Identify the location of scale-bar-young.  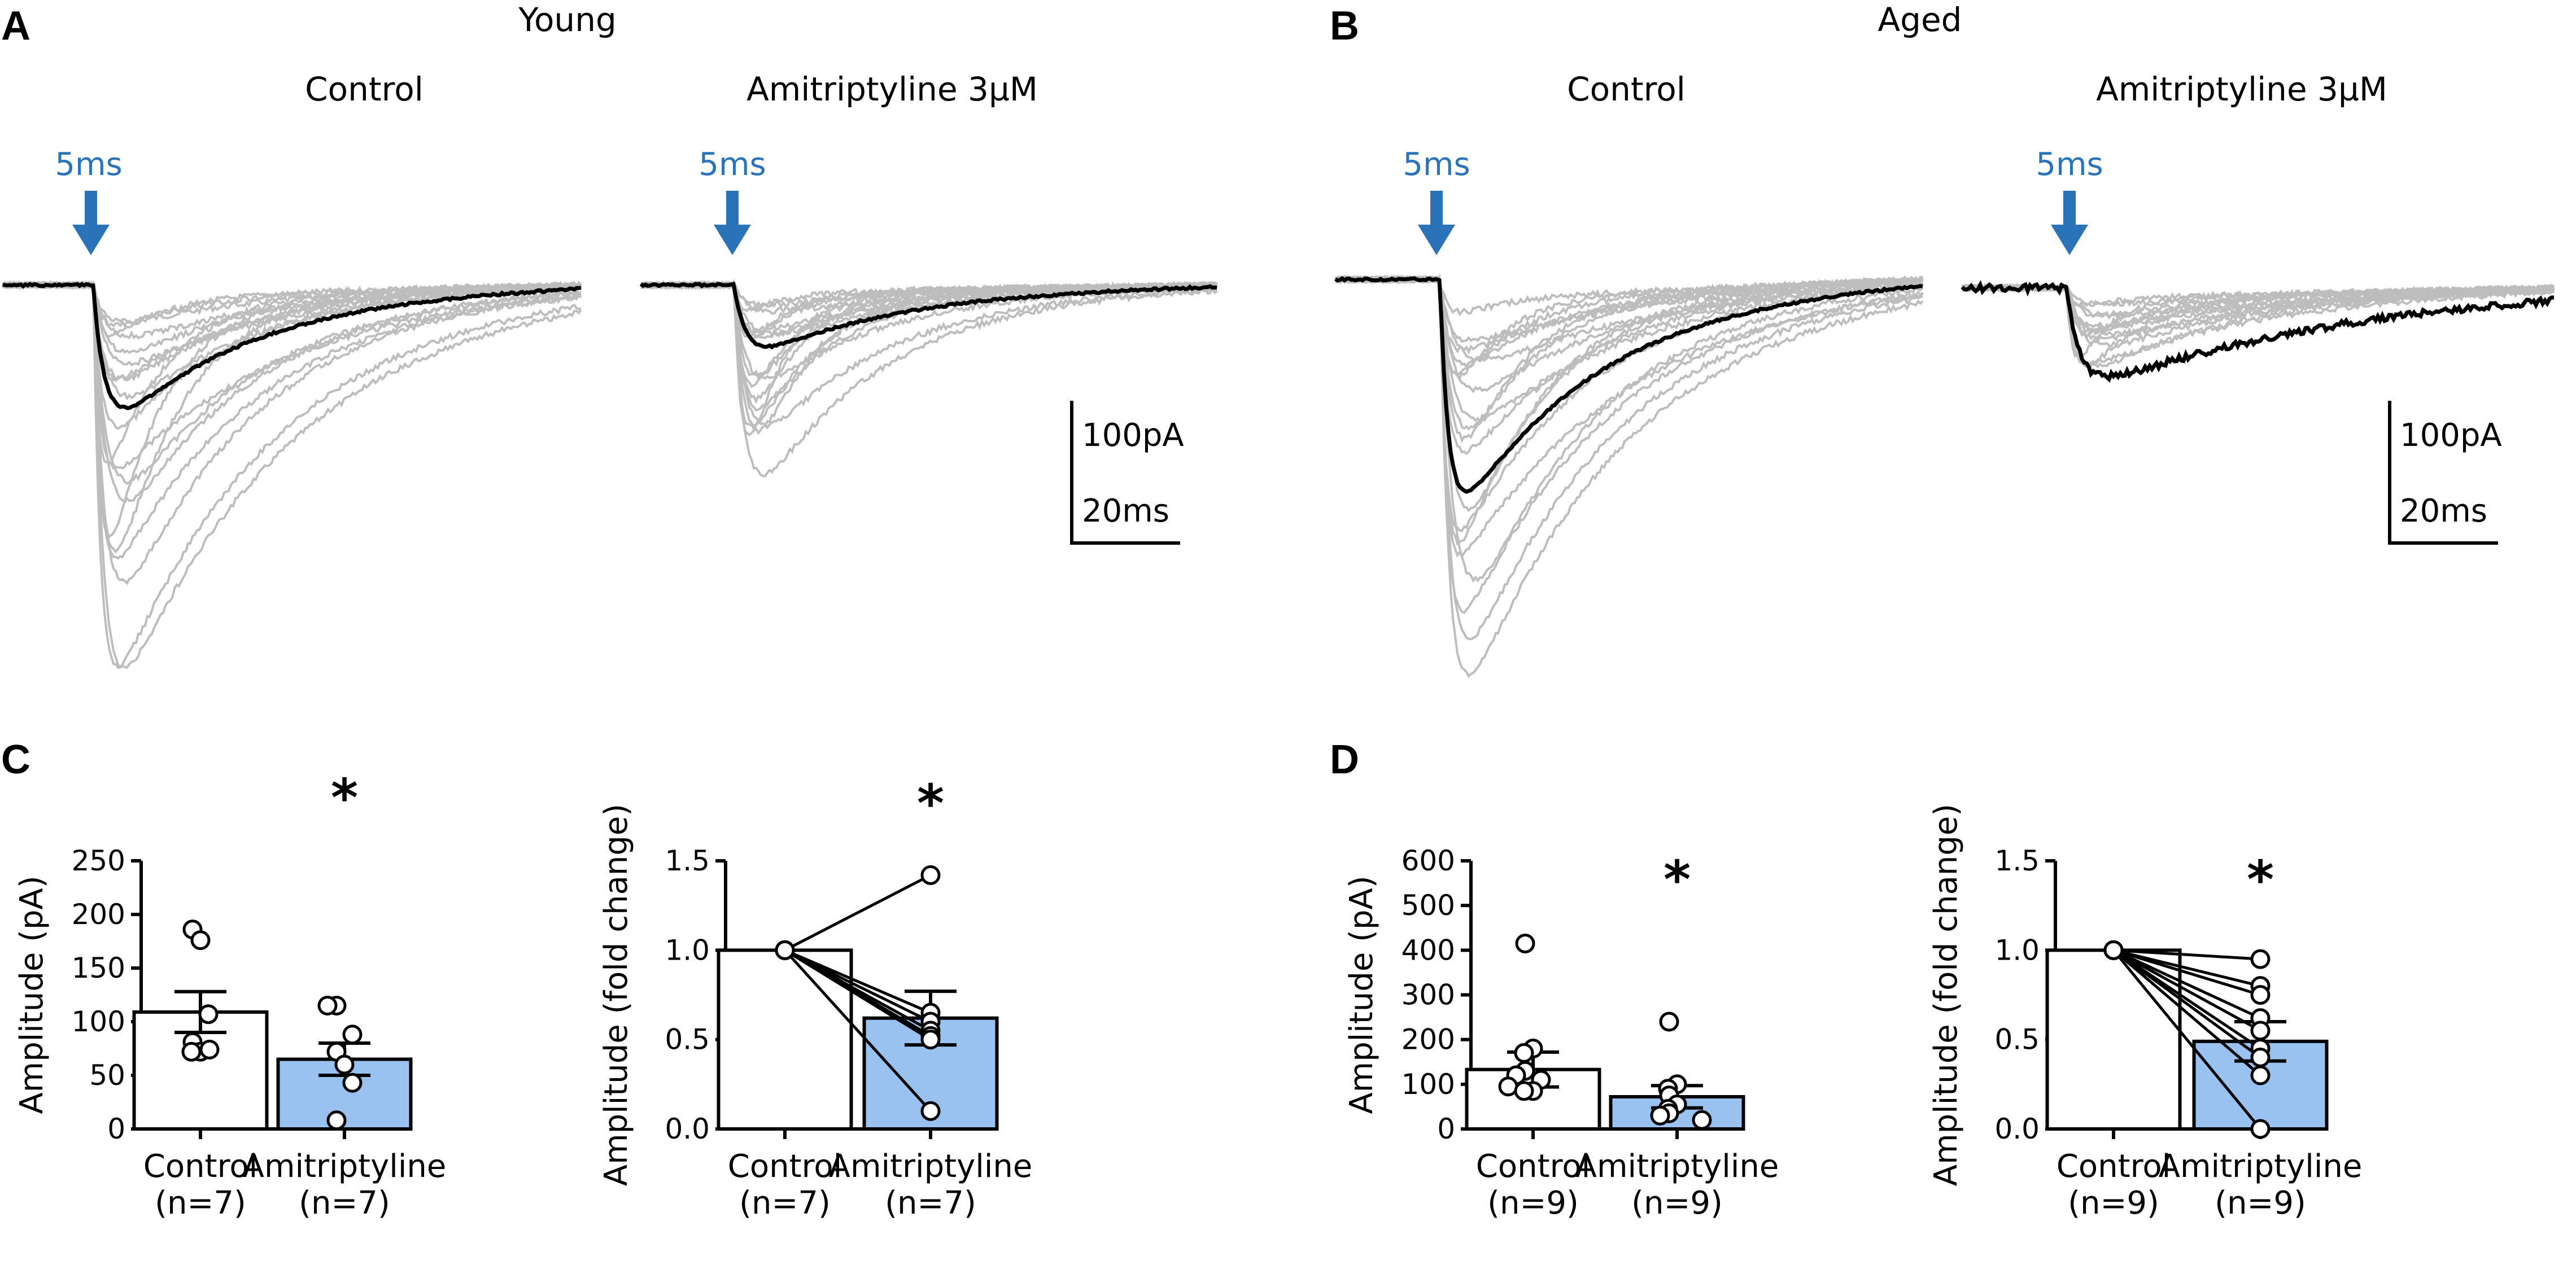
(1125, 473).